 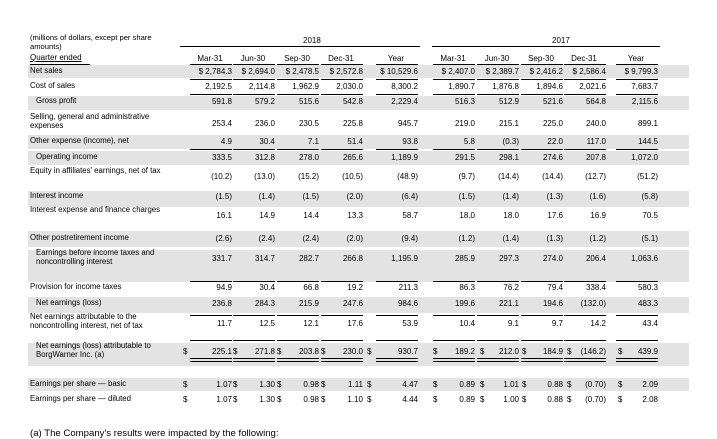 What do you see at coordinates (561, 40) in the screenshot?
I see `year-2017-heading: 2017` at bounding box center [561, 40].